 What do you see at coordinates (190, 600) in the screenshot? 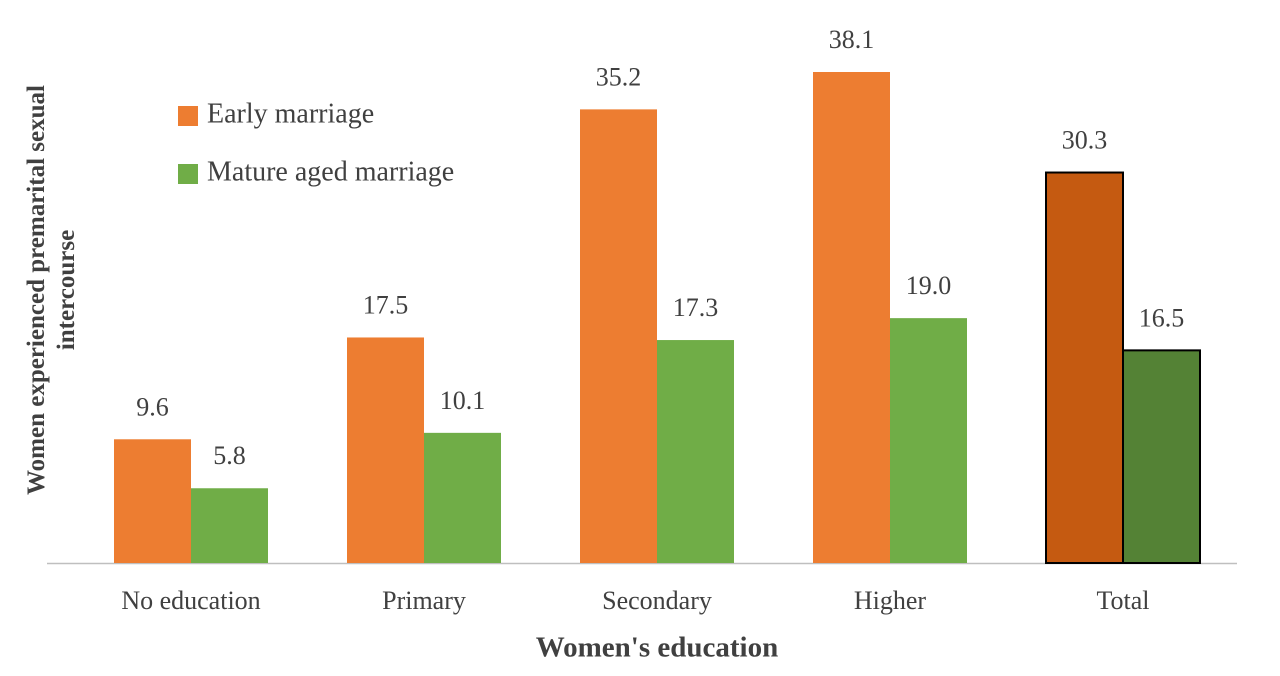
I see `x-tick-label: No education` at bounding box center [190, 600].